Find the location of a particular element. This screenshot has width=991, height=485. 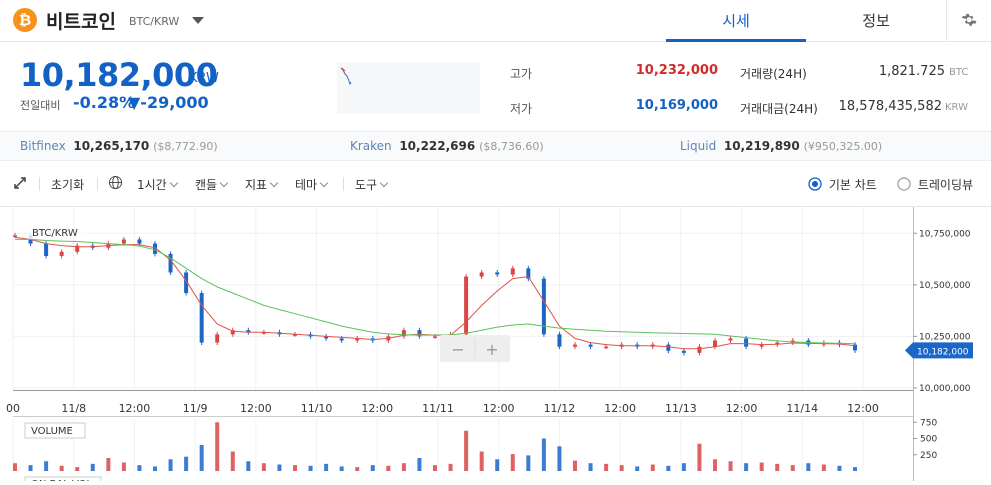

exchange-bitfinex: Bitfinex 10,265,170 ($8,772.90) is located at coordinates (119, 146).